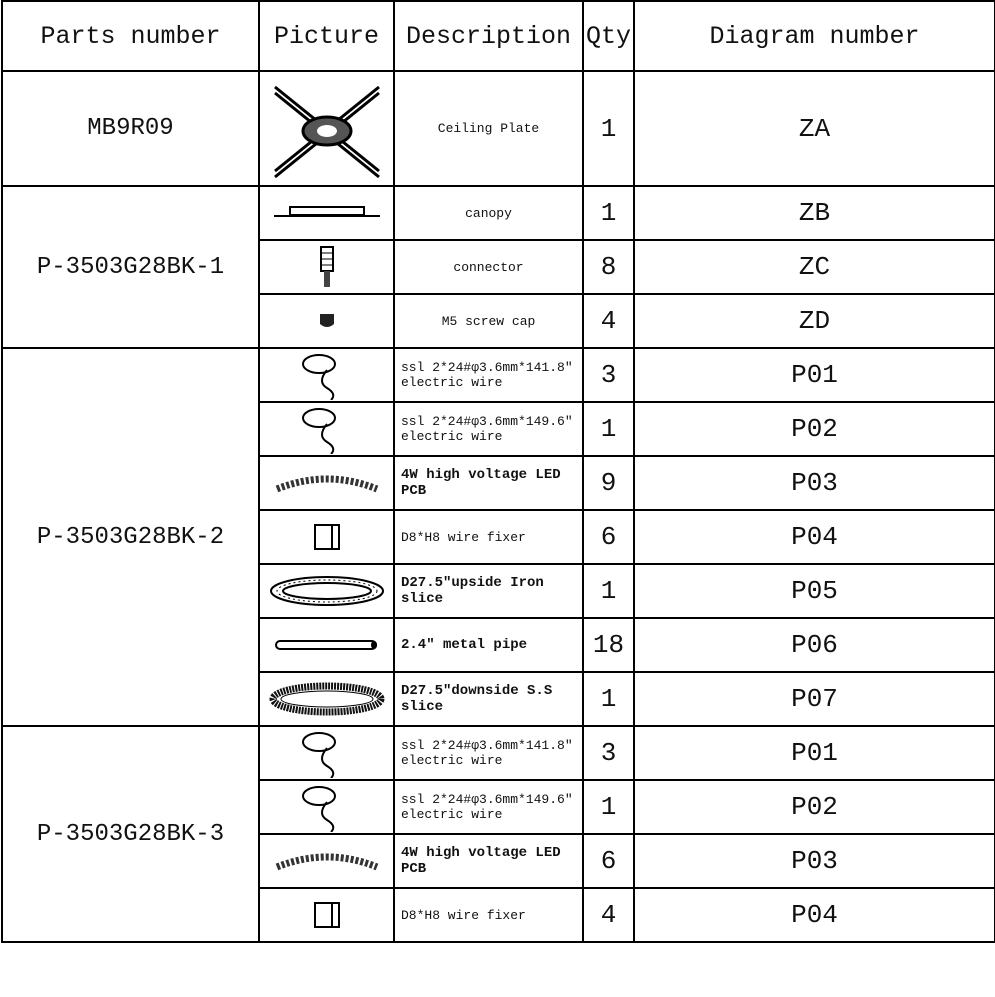 The width and height of the screenshot is (995, 997). I want to click on diagram-number: ZA, so click(814, 128).